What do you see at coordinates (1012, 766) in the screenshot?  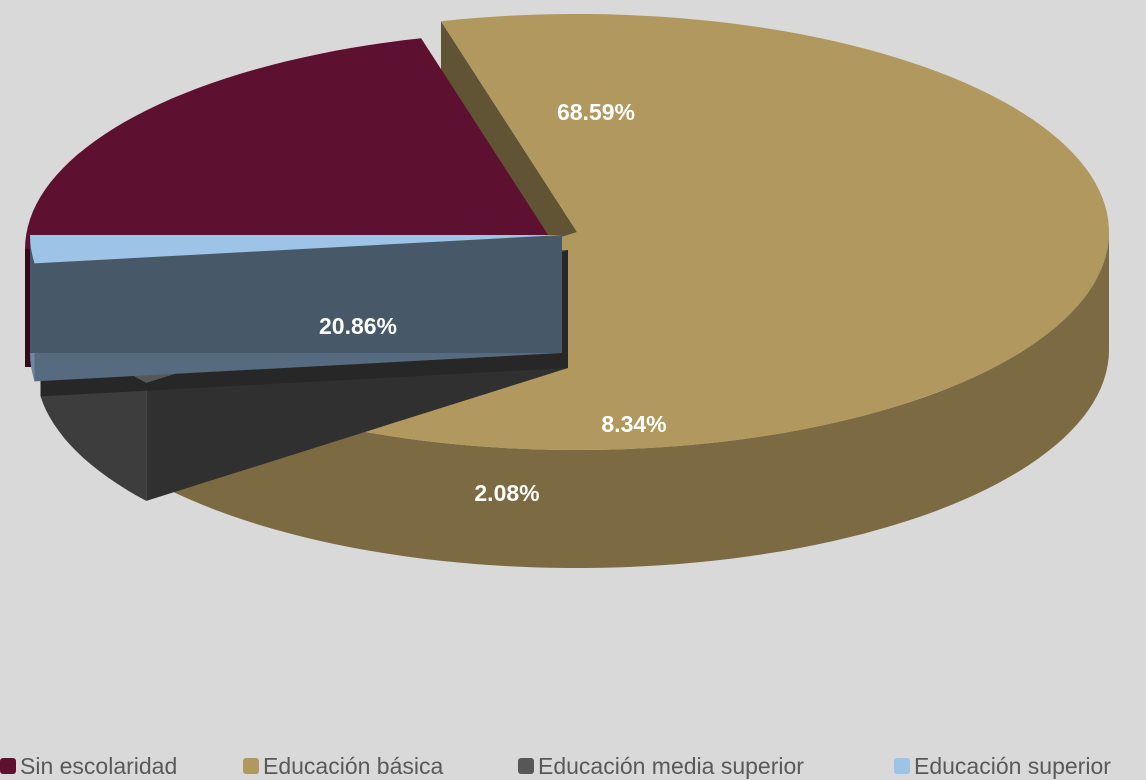 I see `legend-label-educacion-superior: Educación superior` at bounding box center [1012, 766].